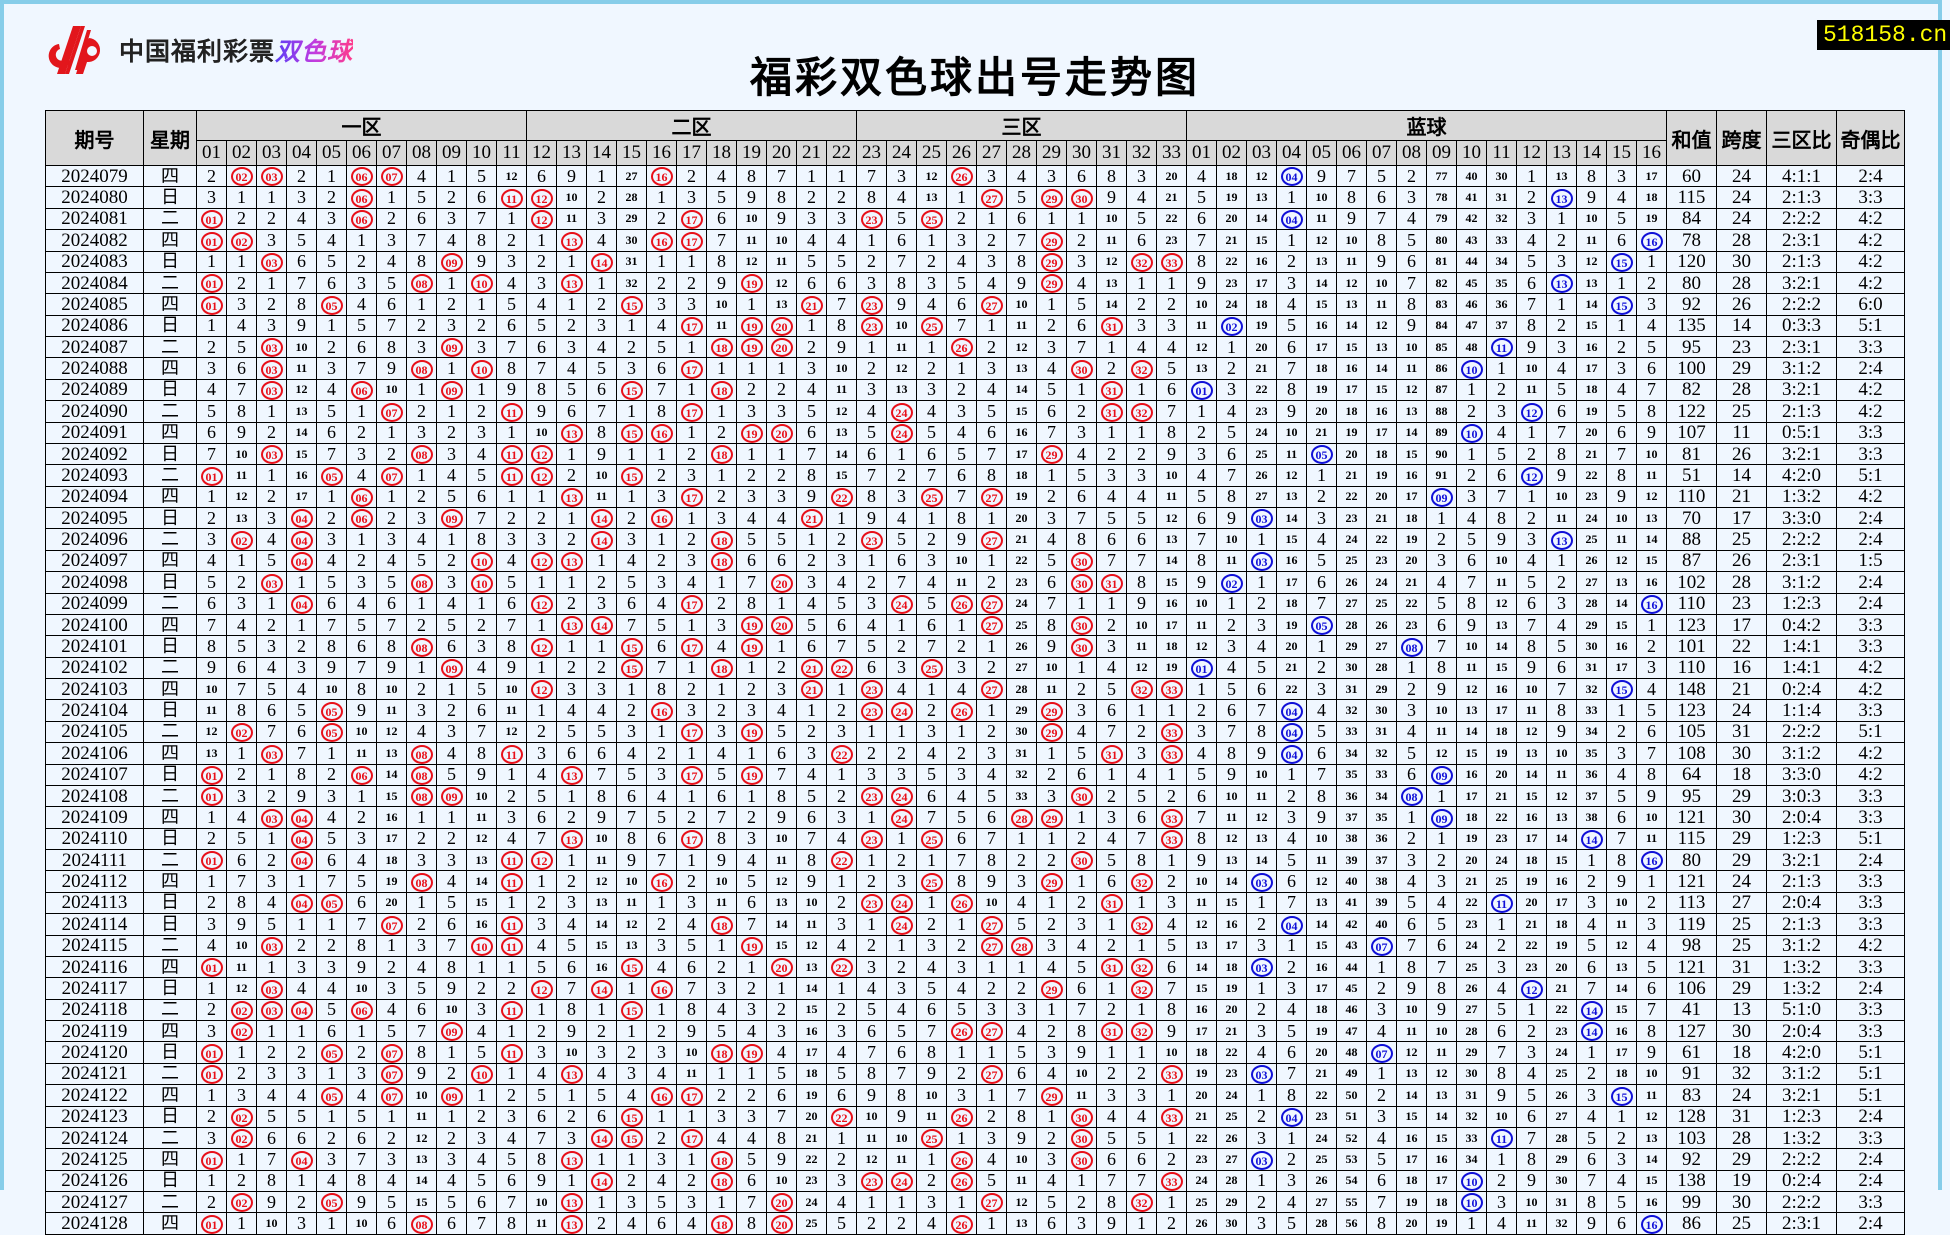  Describe the element at coordinates (841, 497) in the screenshot. I see `red-drawn-cell: 22` at that location.